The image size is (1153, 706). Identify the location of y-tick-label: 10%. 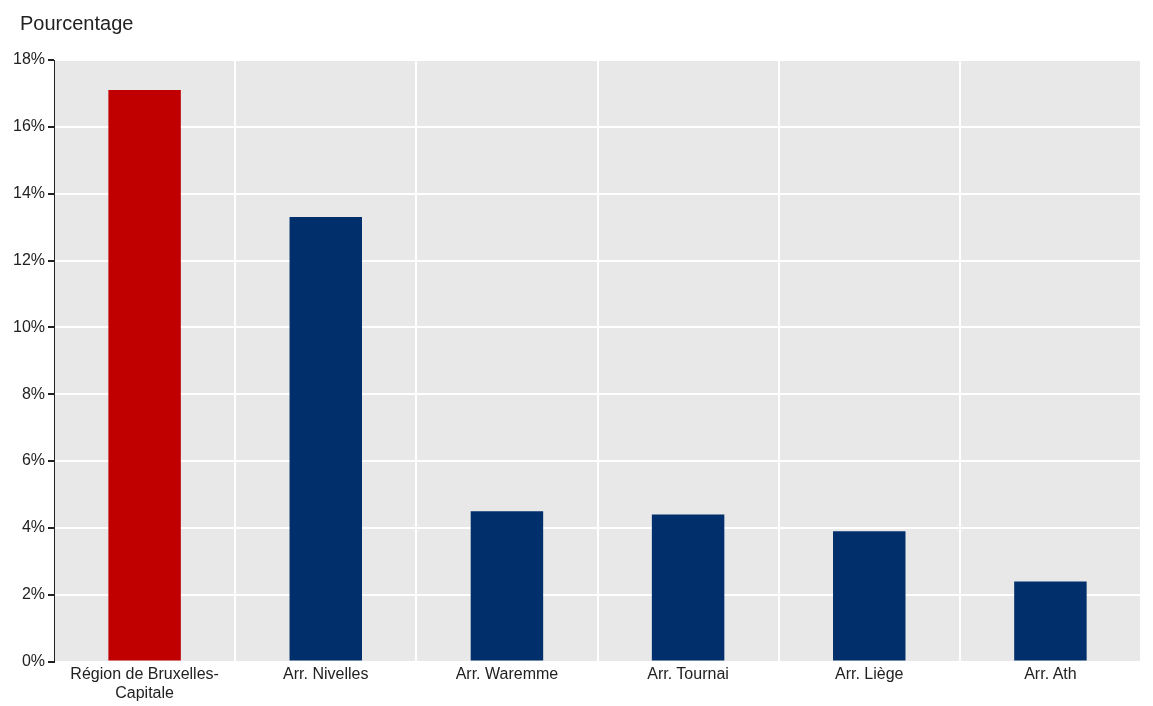
(29, 326).